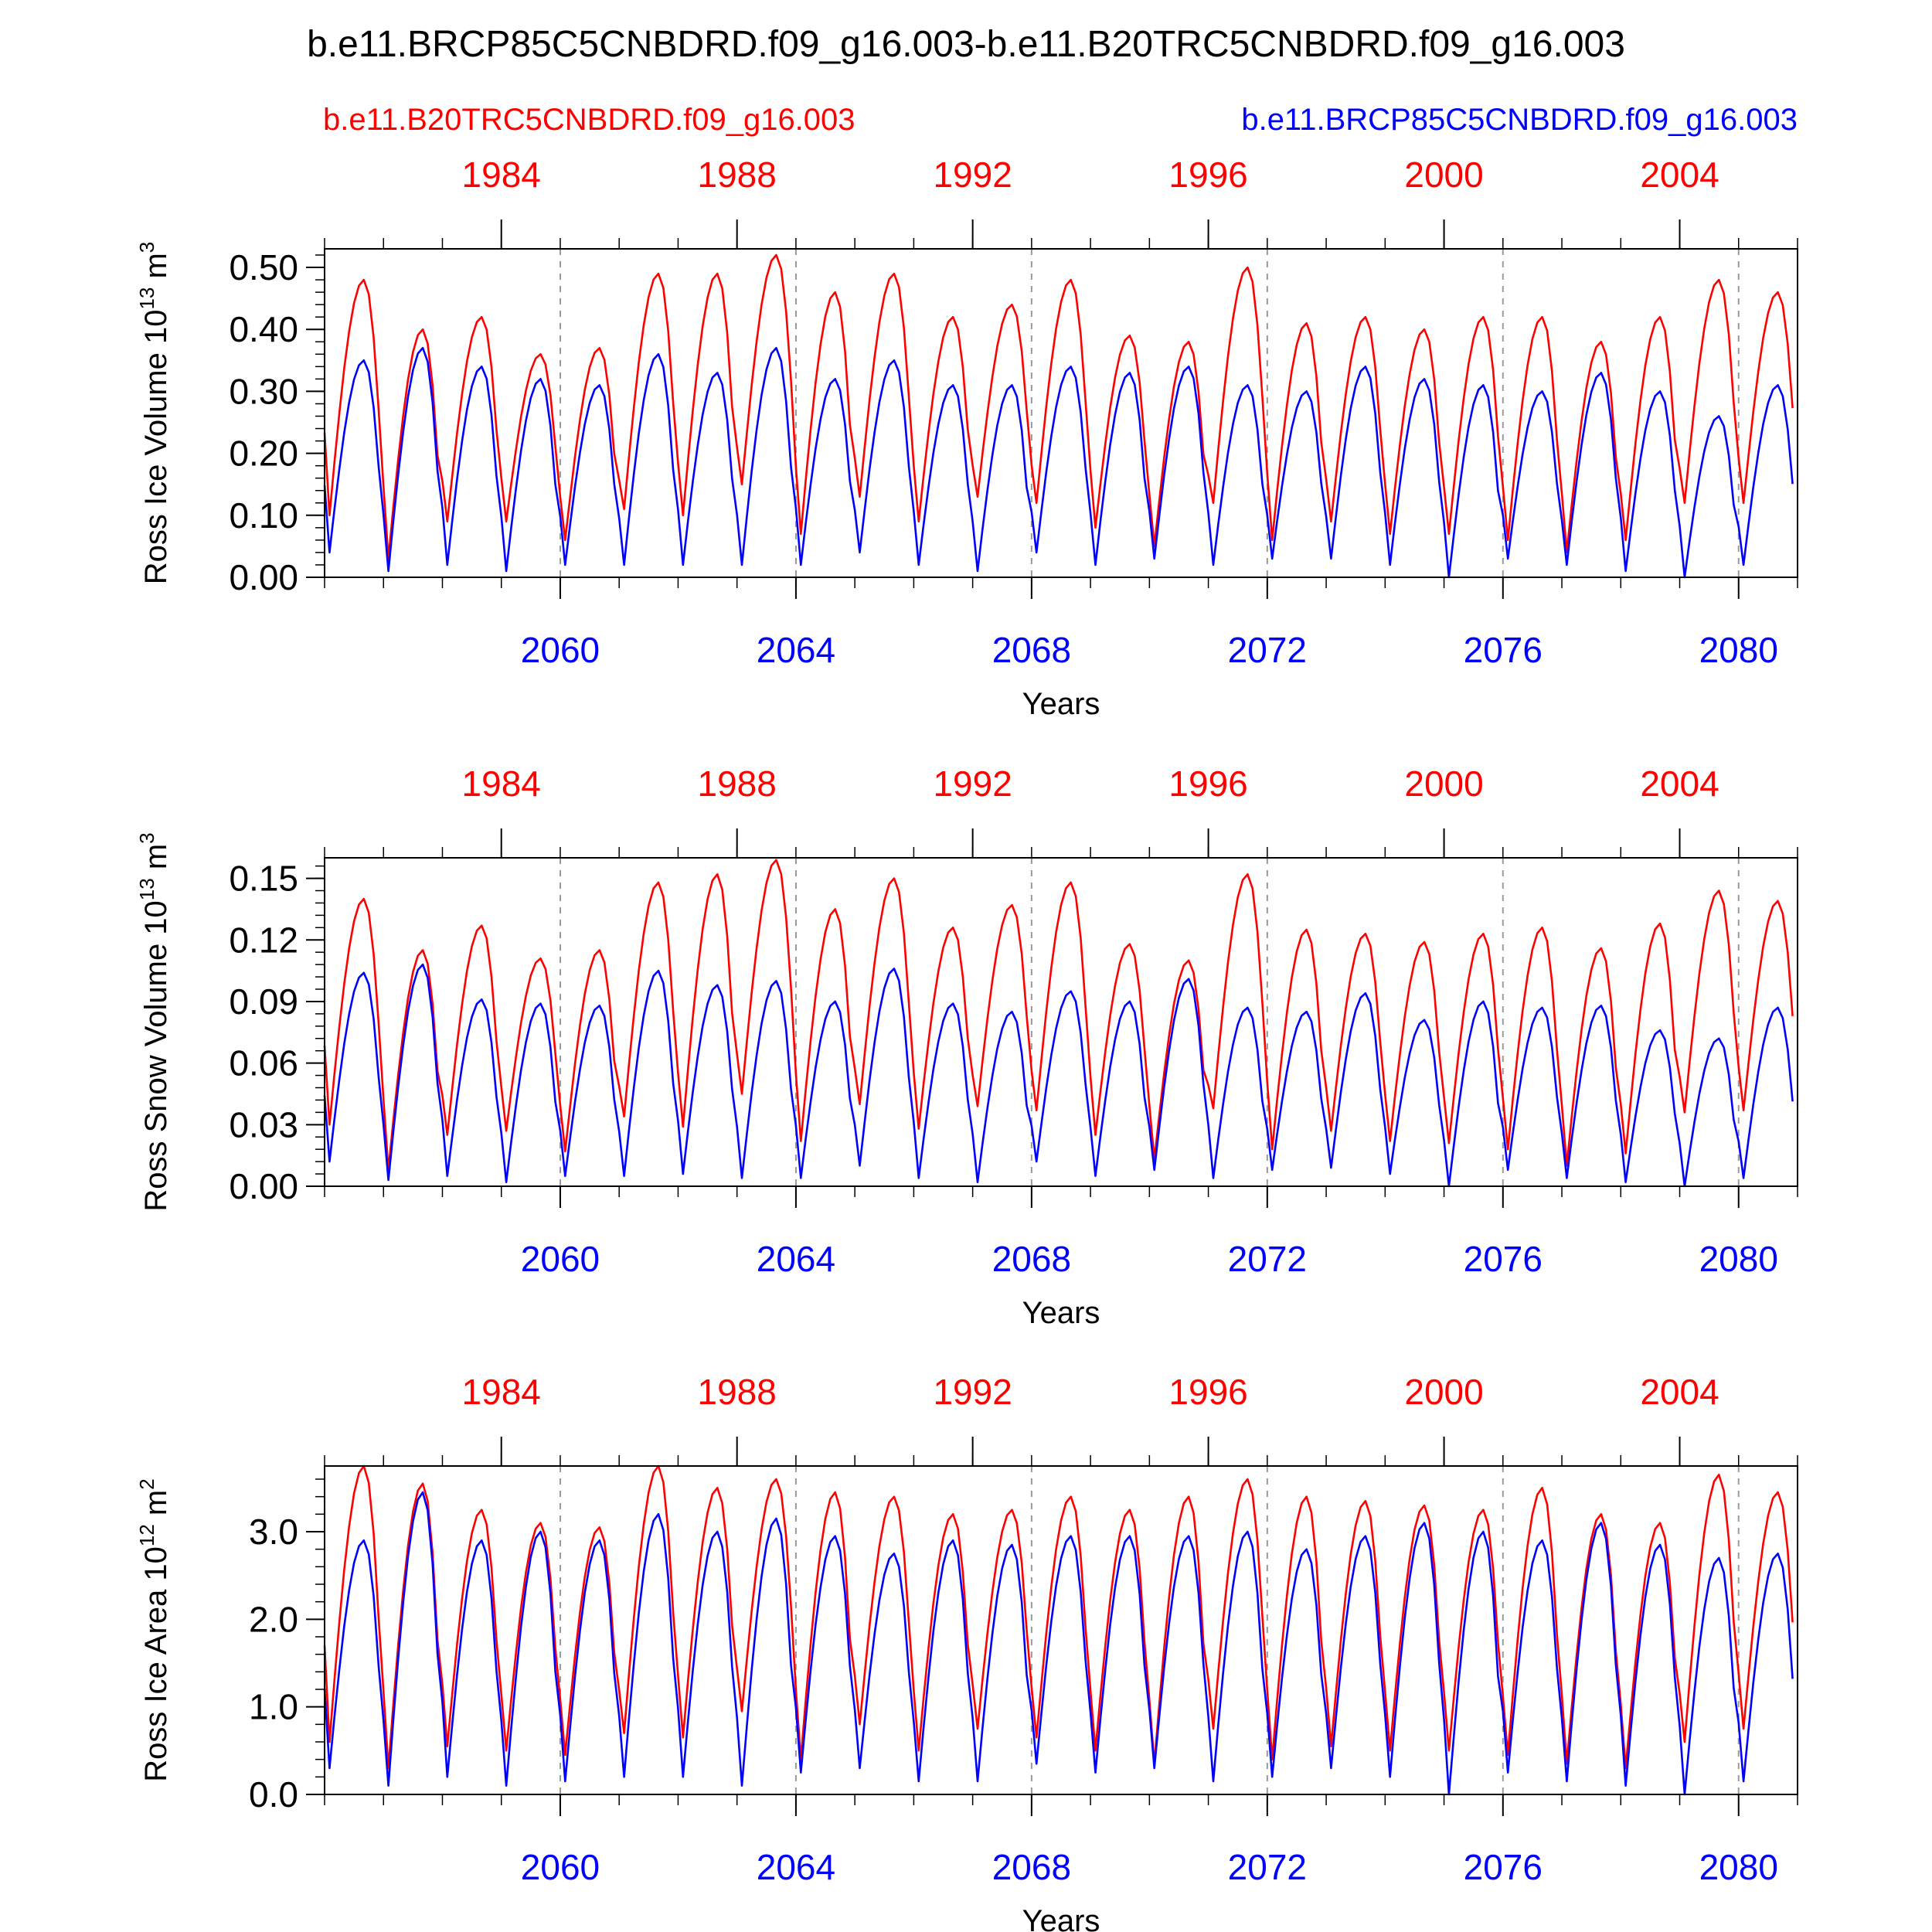  What do you see at coordinates (156, 1664) in the screenshot?
I see `y-axis-title-text: Ross Ice Area 10` at bounding box center [156, 1664].